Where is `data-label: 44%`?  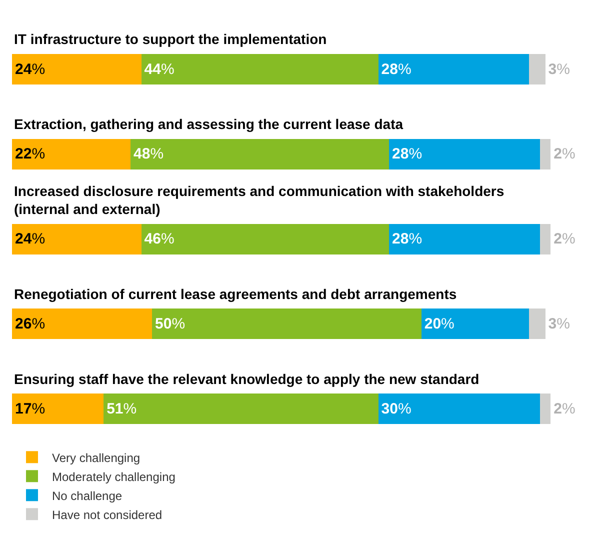 data-label: 44% is located at coordinates (159, 69).